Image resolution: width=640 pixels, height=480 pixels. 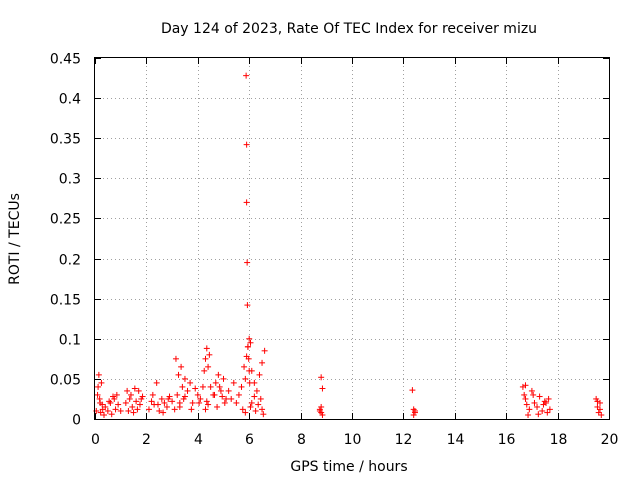 What do you see at coordinates (301, 440) in the screenshot?
I see `x-tick-label: 8` at bounding box center [301, 440].